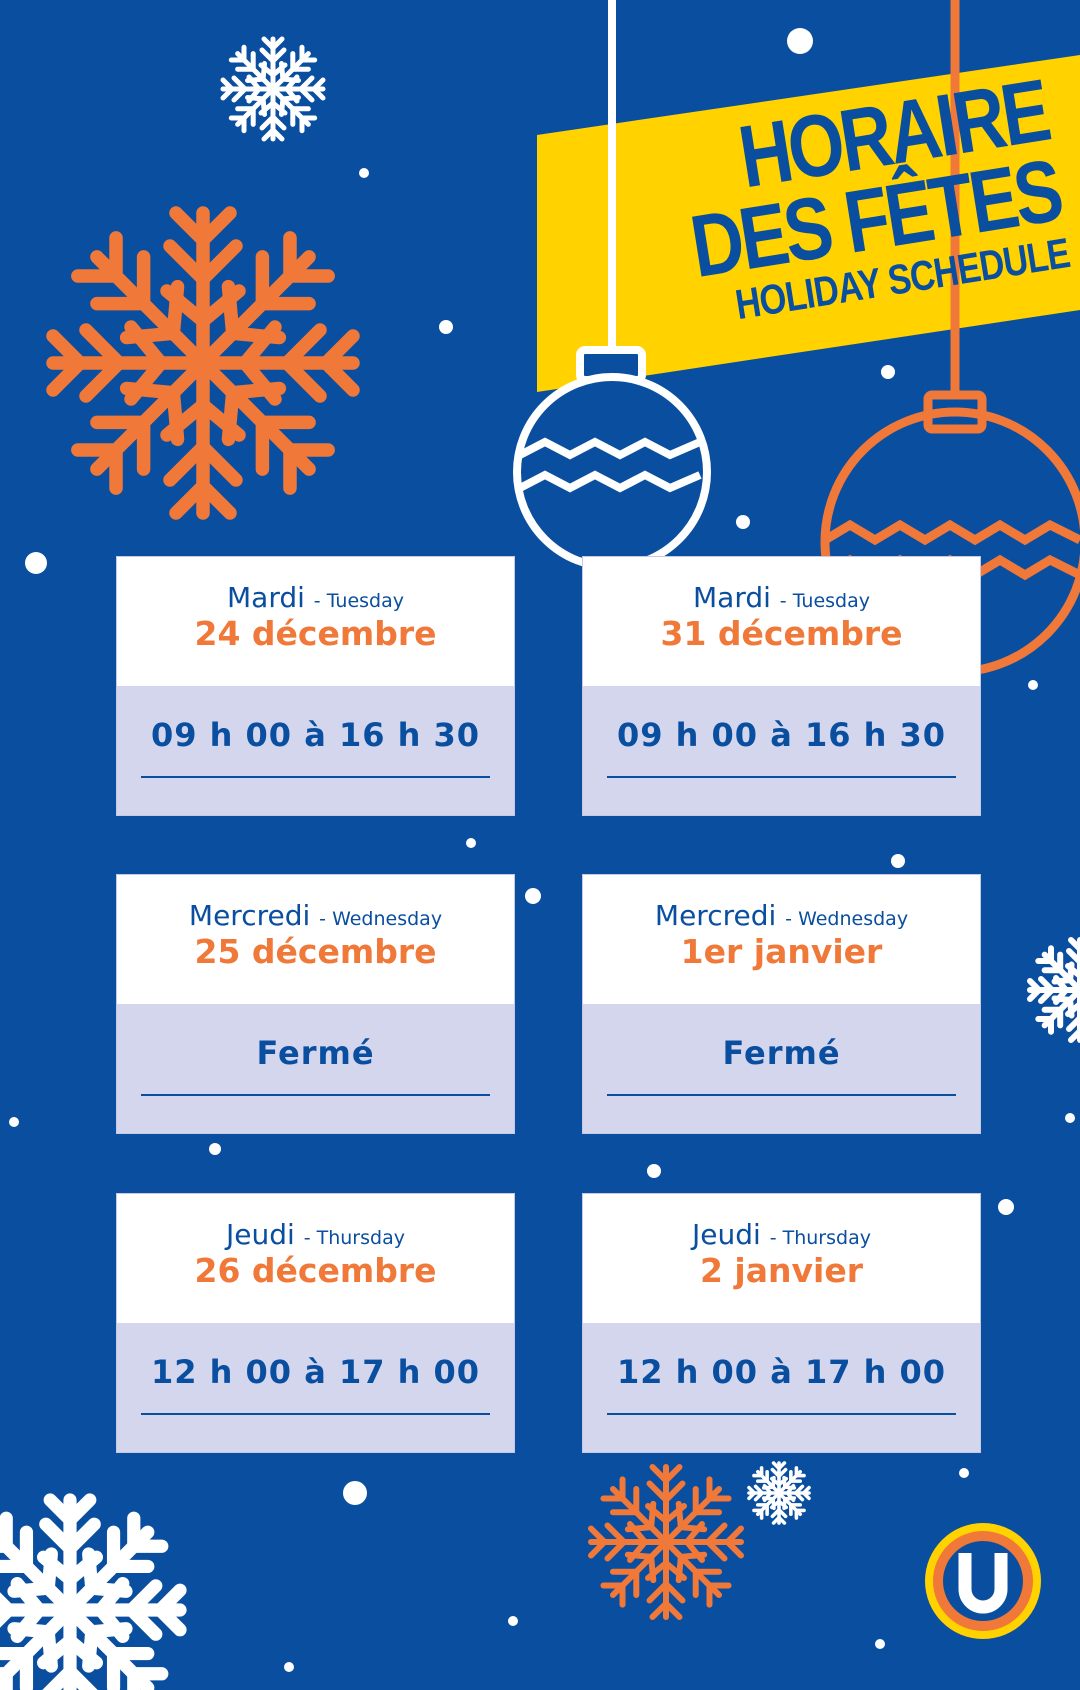 This screenshot has width=1080, height=1690. Describe the element at coordinates (983, 1581) in the screenshot. I see `logo` at that location.